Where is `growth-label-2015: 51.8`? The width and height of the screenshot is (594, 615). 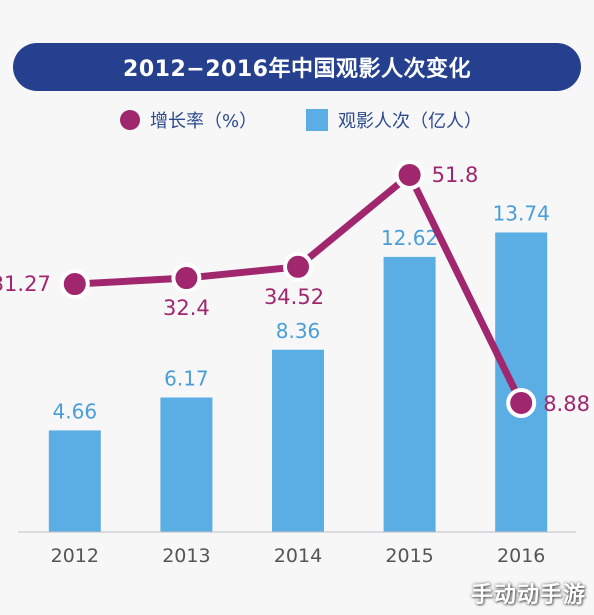 growth-label-2015: 51.8 is located at coordinates (455, 175).